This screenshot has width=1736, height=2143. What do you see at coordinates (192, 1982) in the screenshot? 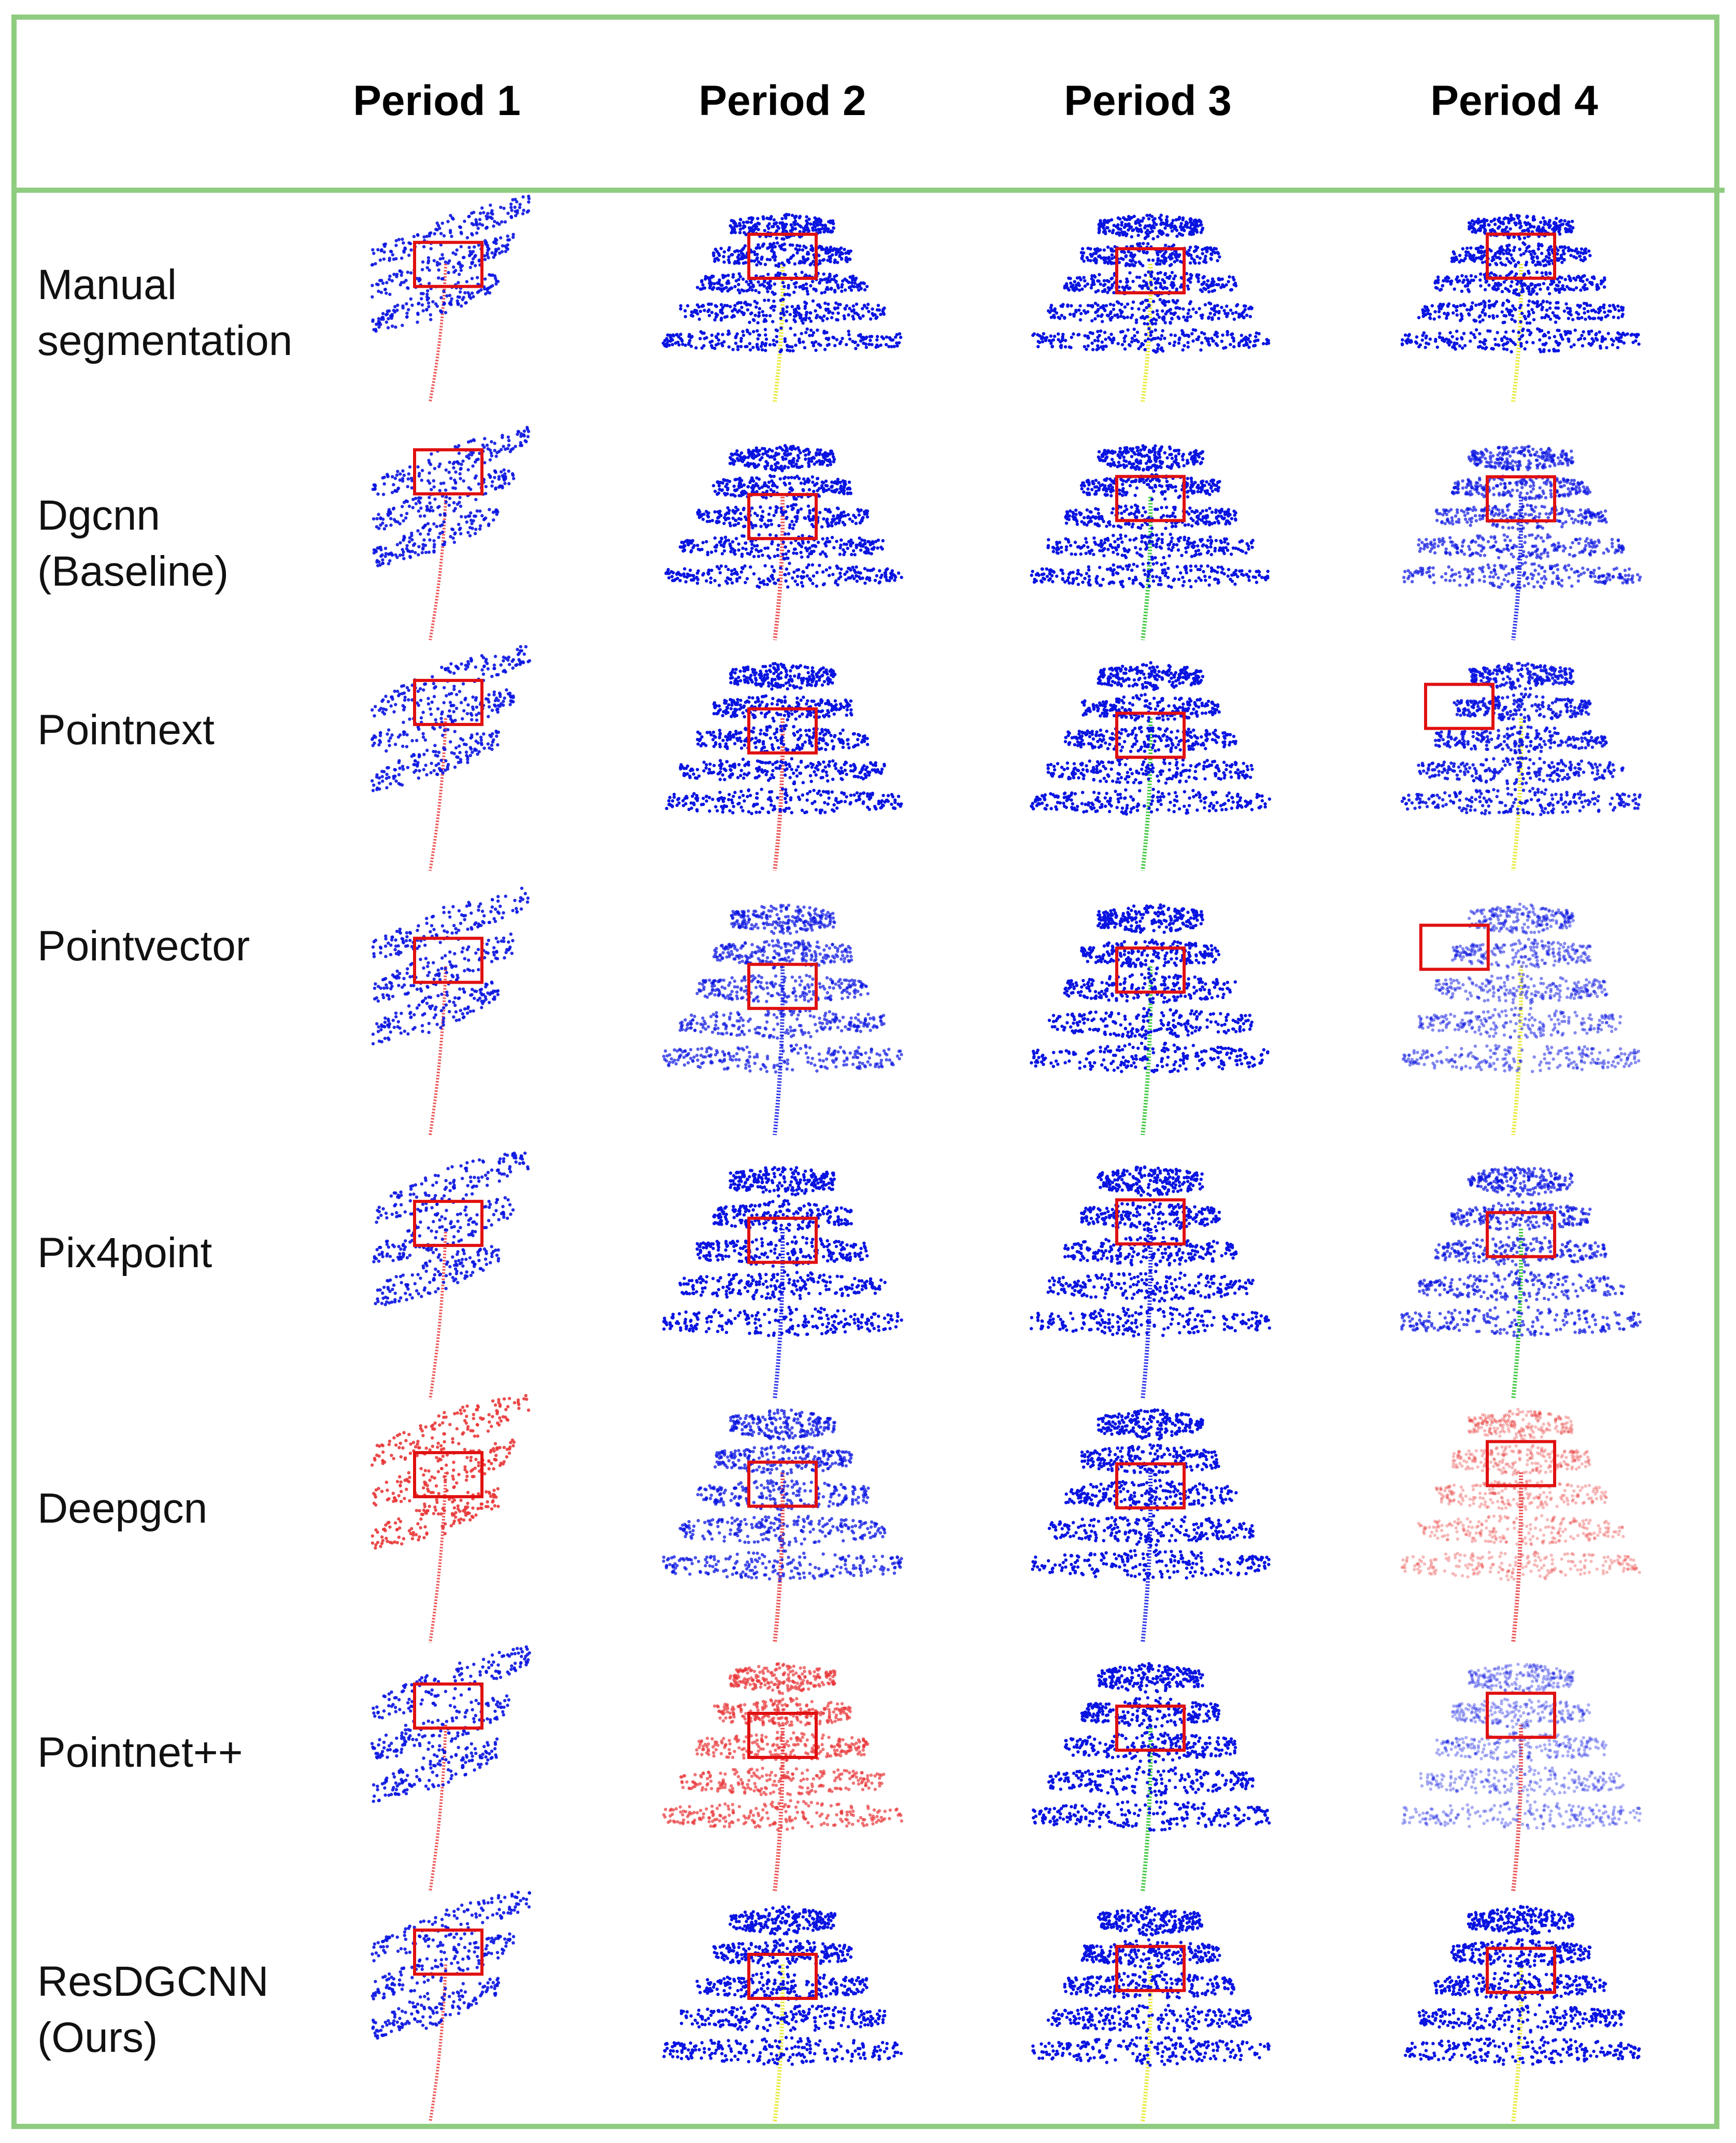
I see `row-label-line: ResDGCNN` at bounding box center [192, 1982].